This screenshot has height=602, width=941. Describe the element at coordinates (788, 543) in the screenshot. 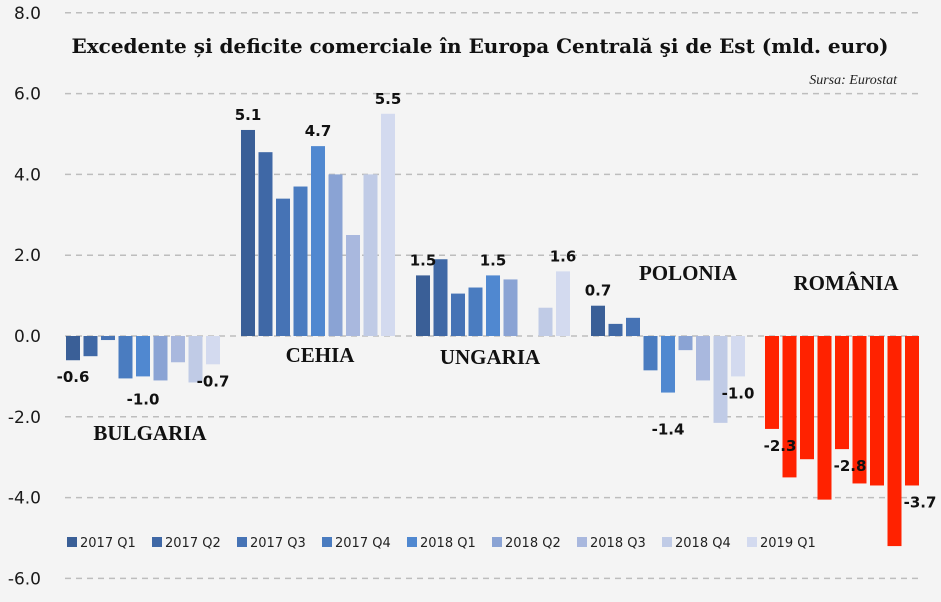

I see `legend-label: 2019 Q1` at that location.